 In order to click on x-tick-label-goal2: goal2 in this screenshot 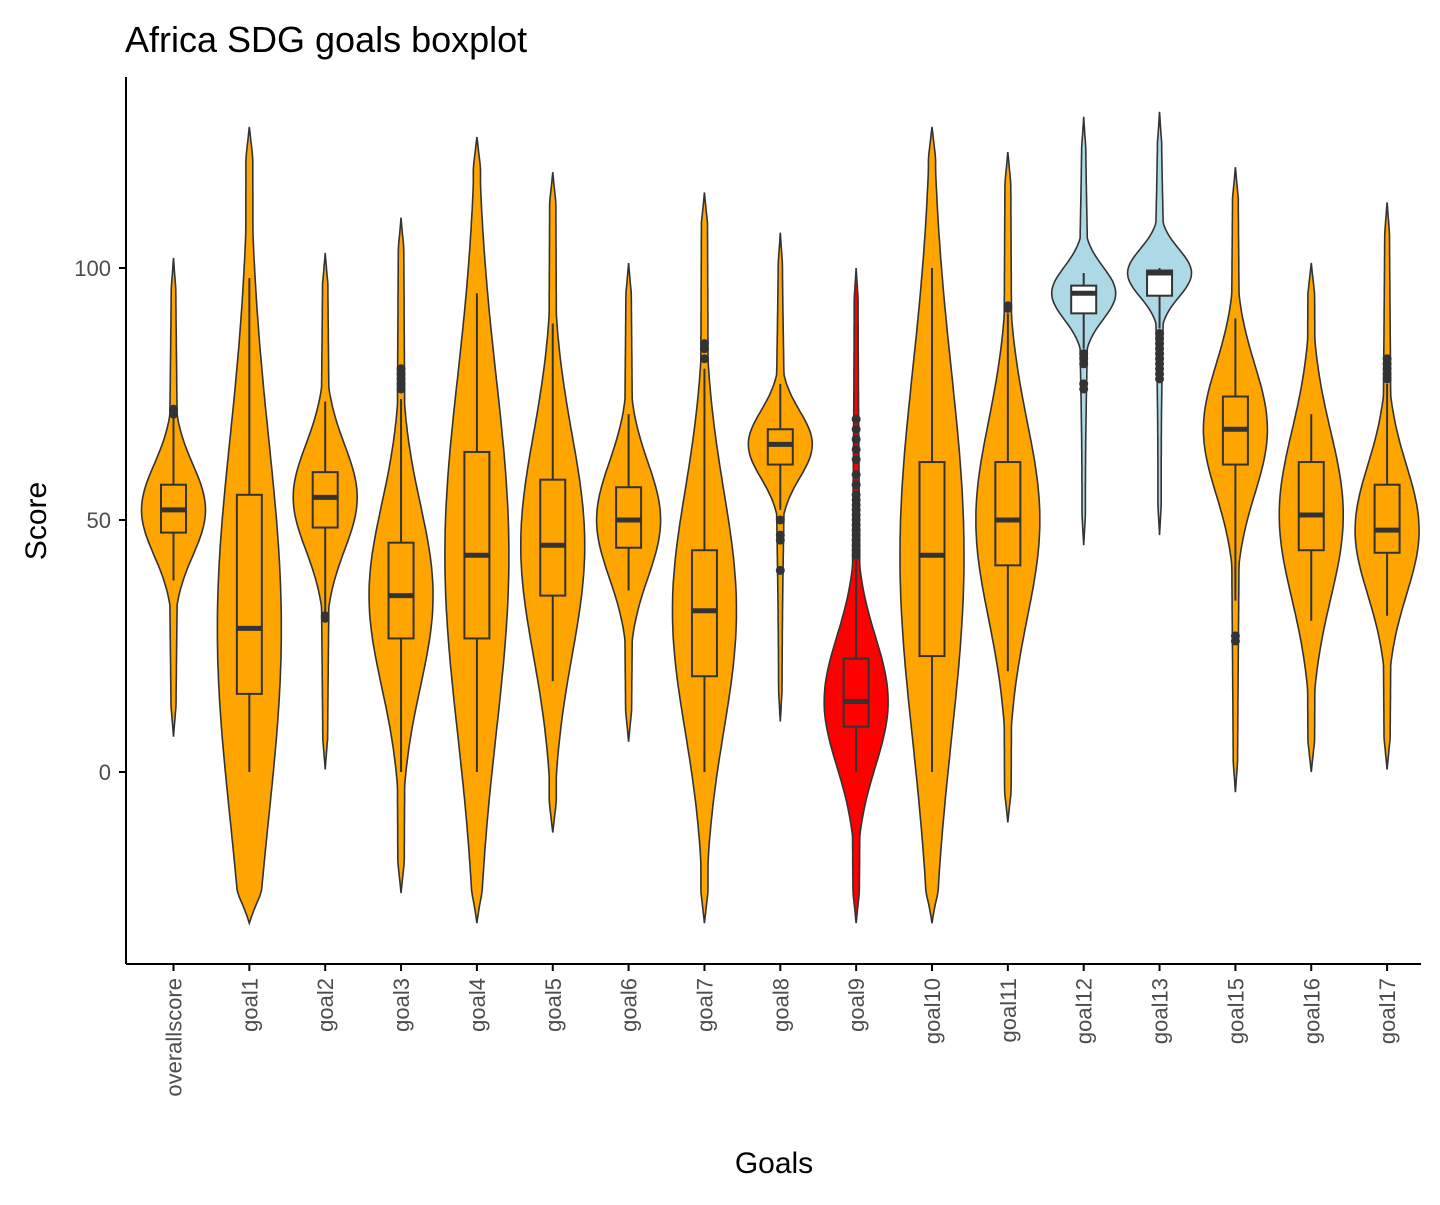, I will do `click(325, 1005)`.